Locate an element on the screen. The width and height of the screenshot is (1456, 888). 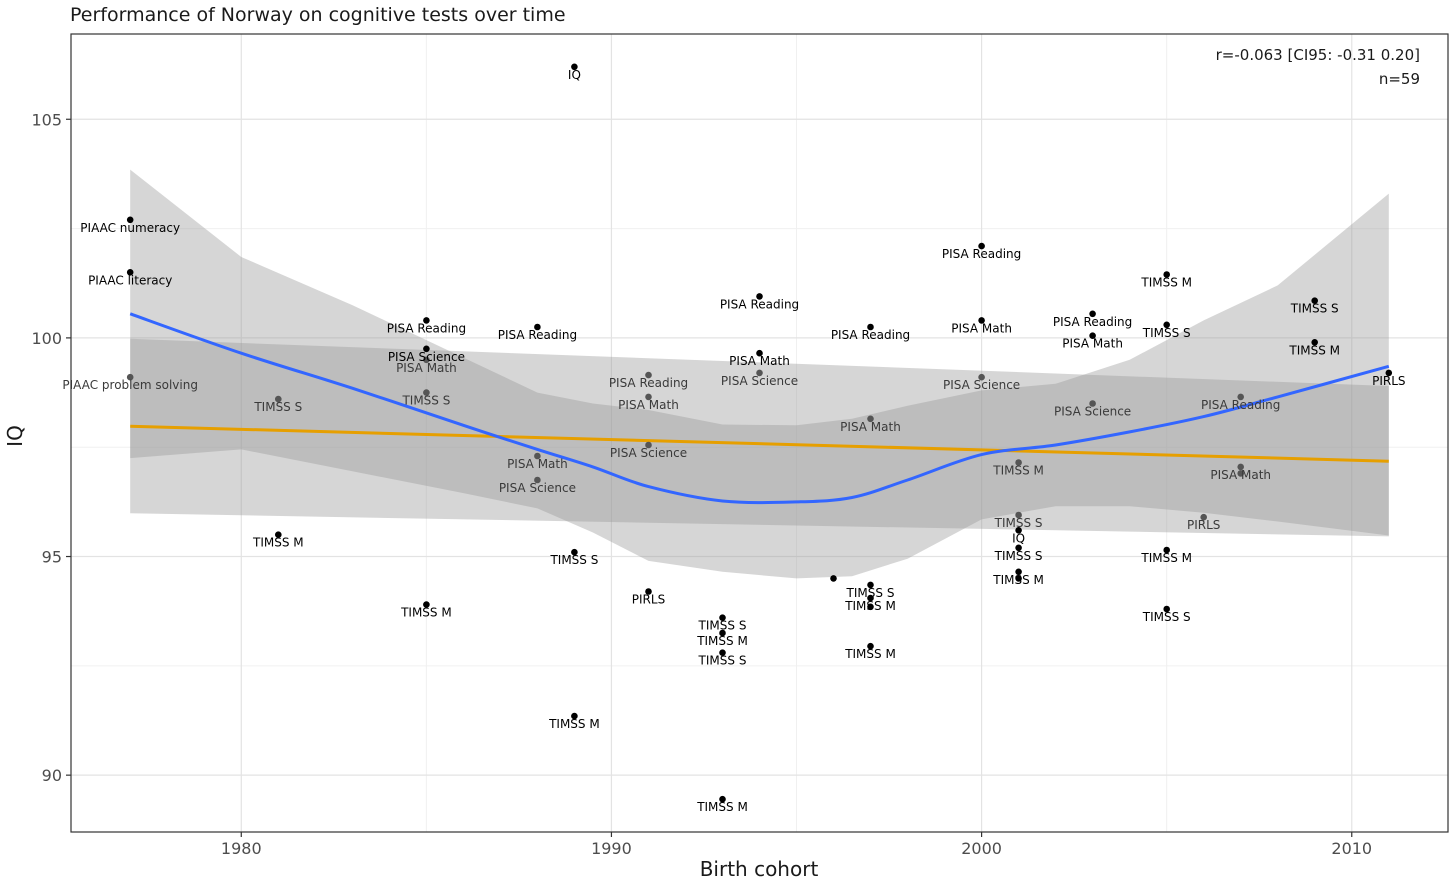
y-axis-title: IQ is located at coordinates (15, 436).